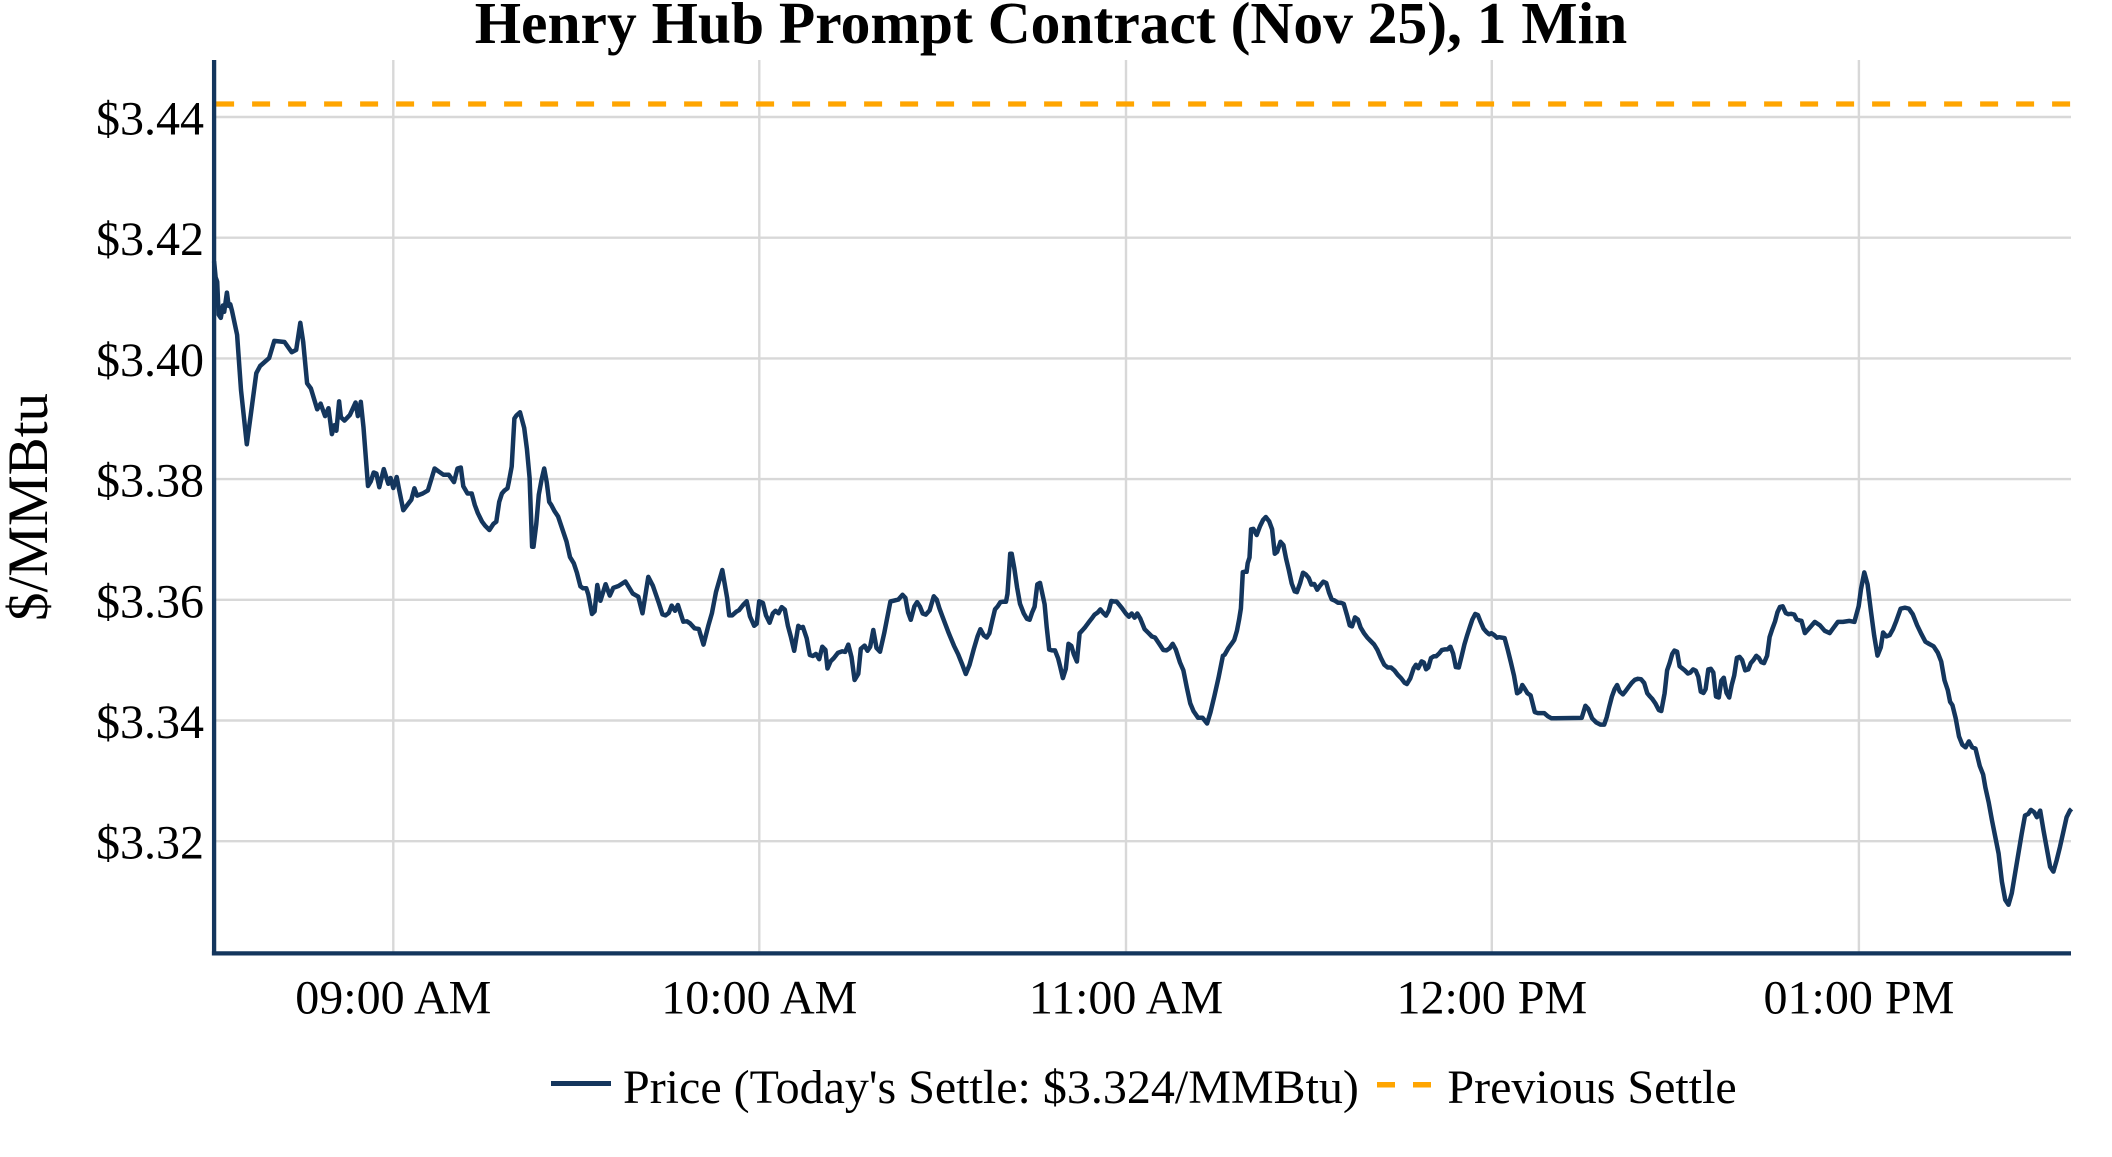  I want to click on svg-text: $3.32, so click(150, 843).